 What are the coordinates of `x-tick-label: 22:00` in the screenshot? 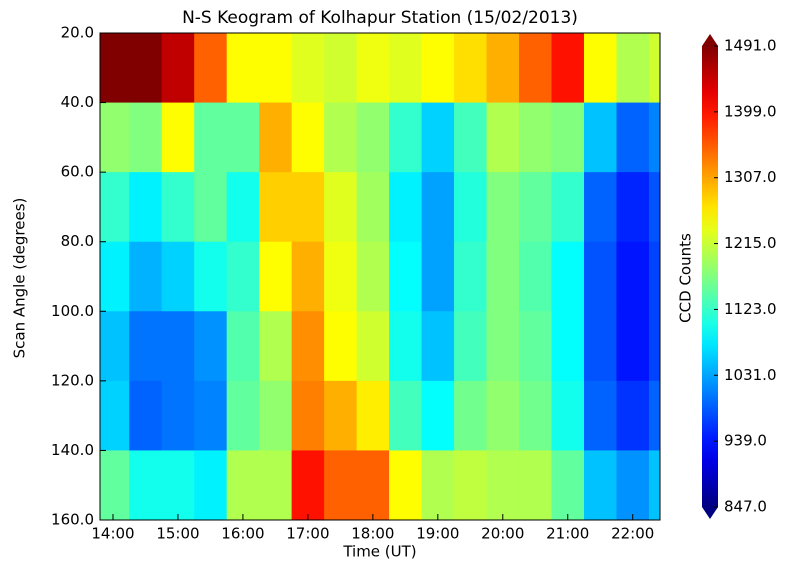 It's located at (632, 534).